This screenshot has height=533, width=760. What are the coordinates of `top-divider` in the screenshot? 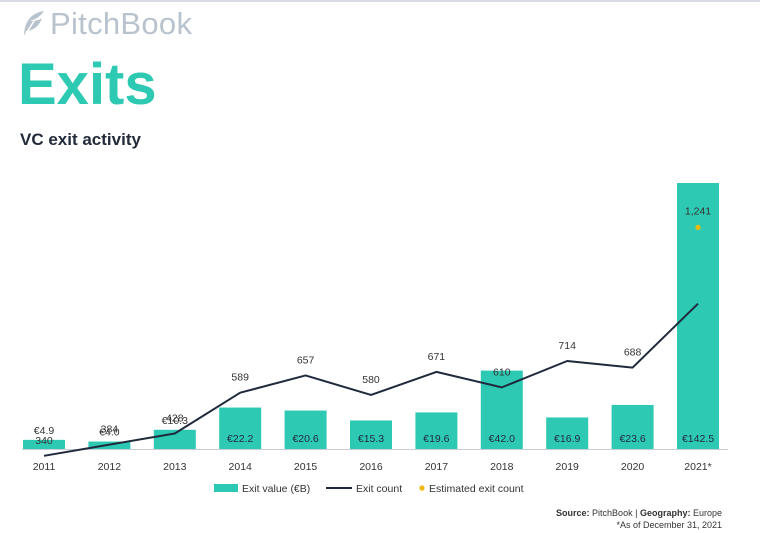 It's located at (380, 1).